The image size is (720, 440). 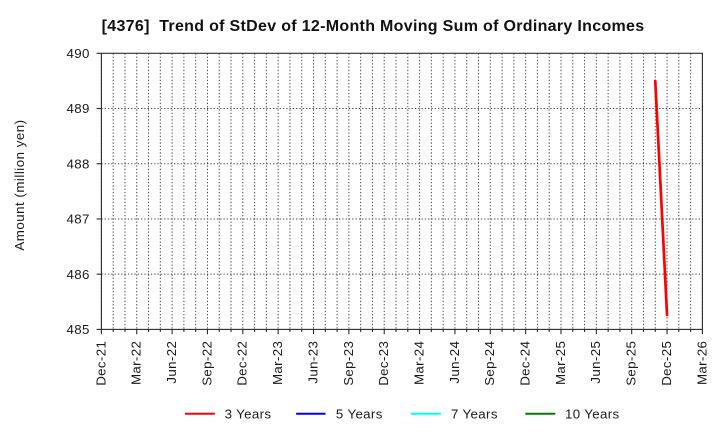 I want to click on svg-text: Jun-24, so click(x=454, y=362).